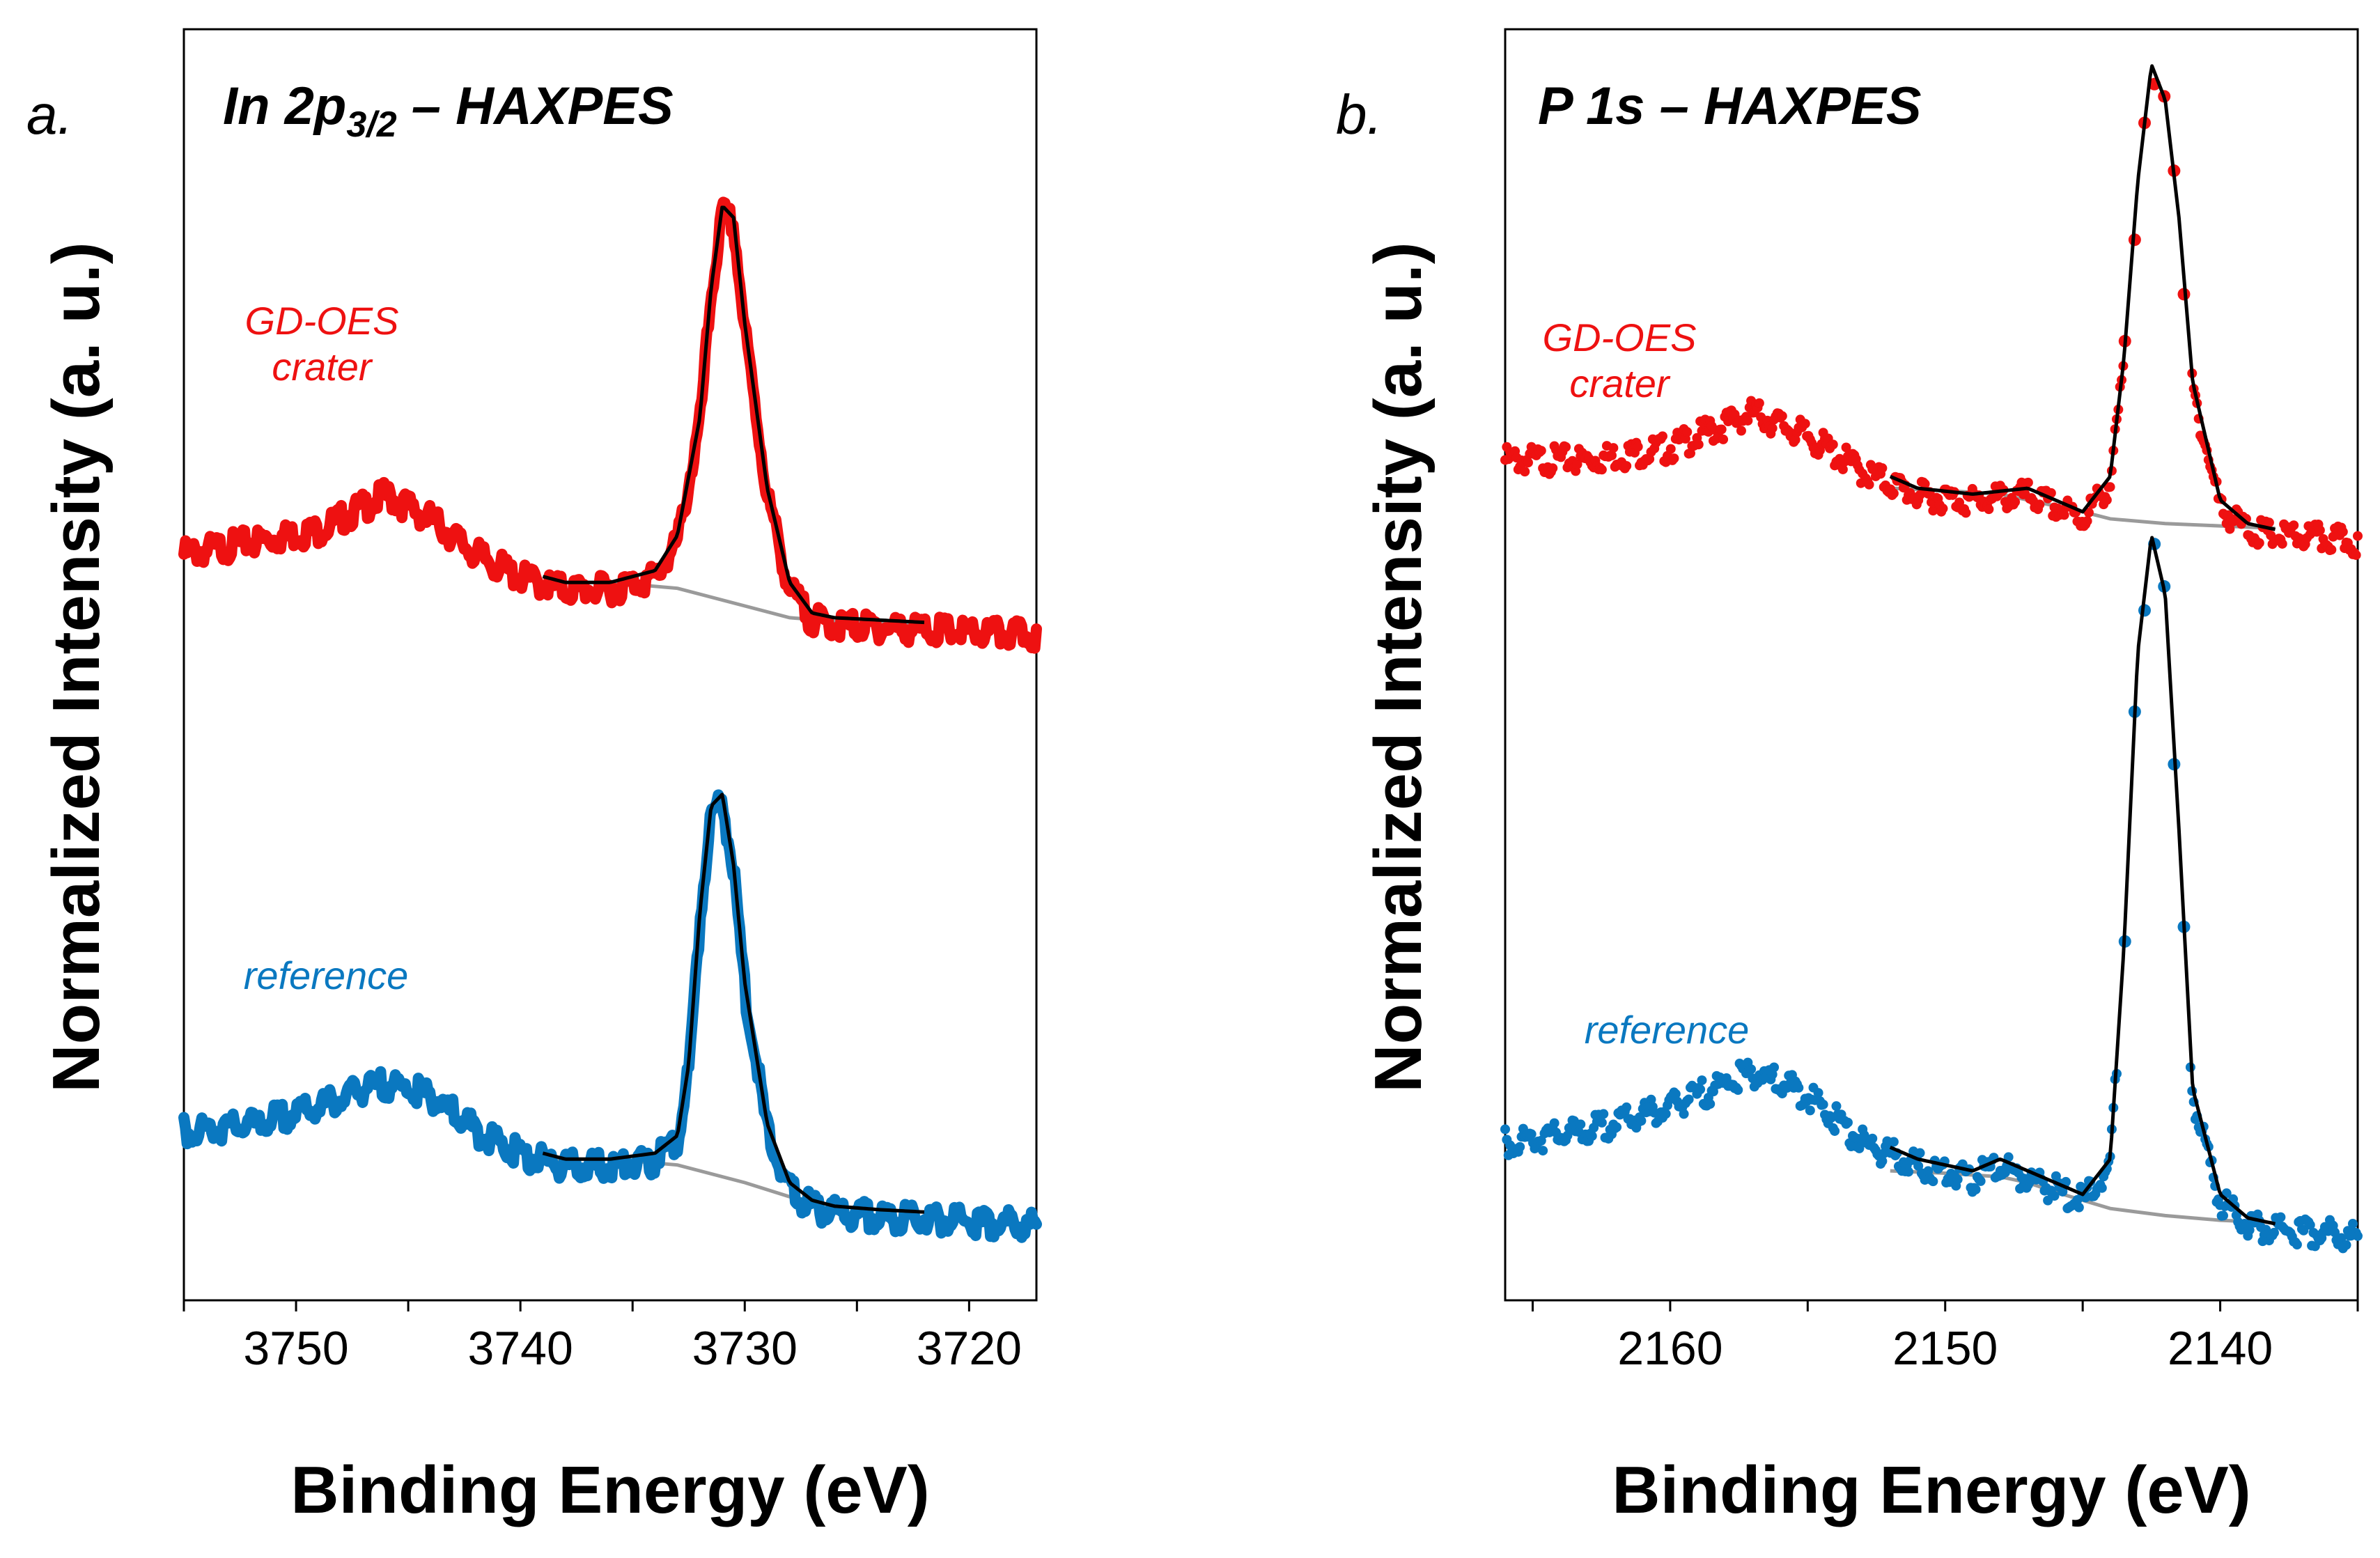 This screenshot has height=1558, width=2380. Describe the element at coordinates (610, 1016) in the screenshot. I see `data-trace-reference` at that location.